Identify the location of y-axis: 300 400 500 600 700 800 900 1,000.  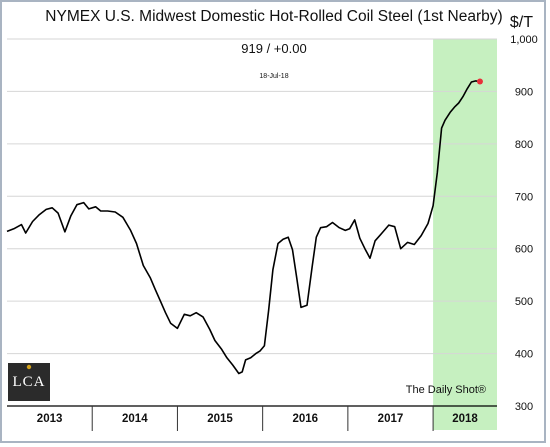
(524, 223).